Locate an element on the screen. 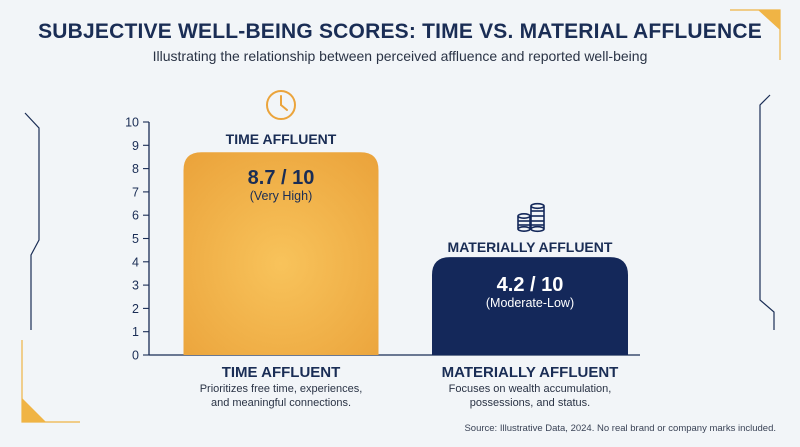 The image size is (800, 447). category-label-material: MATERIALLY AFFLUENT is located at coordinates (530, 372).